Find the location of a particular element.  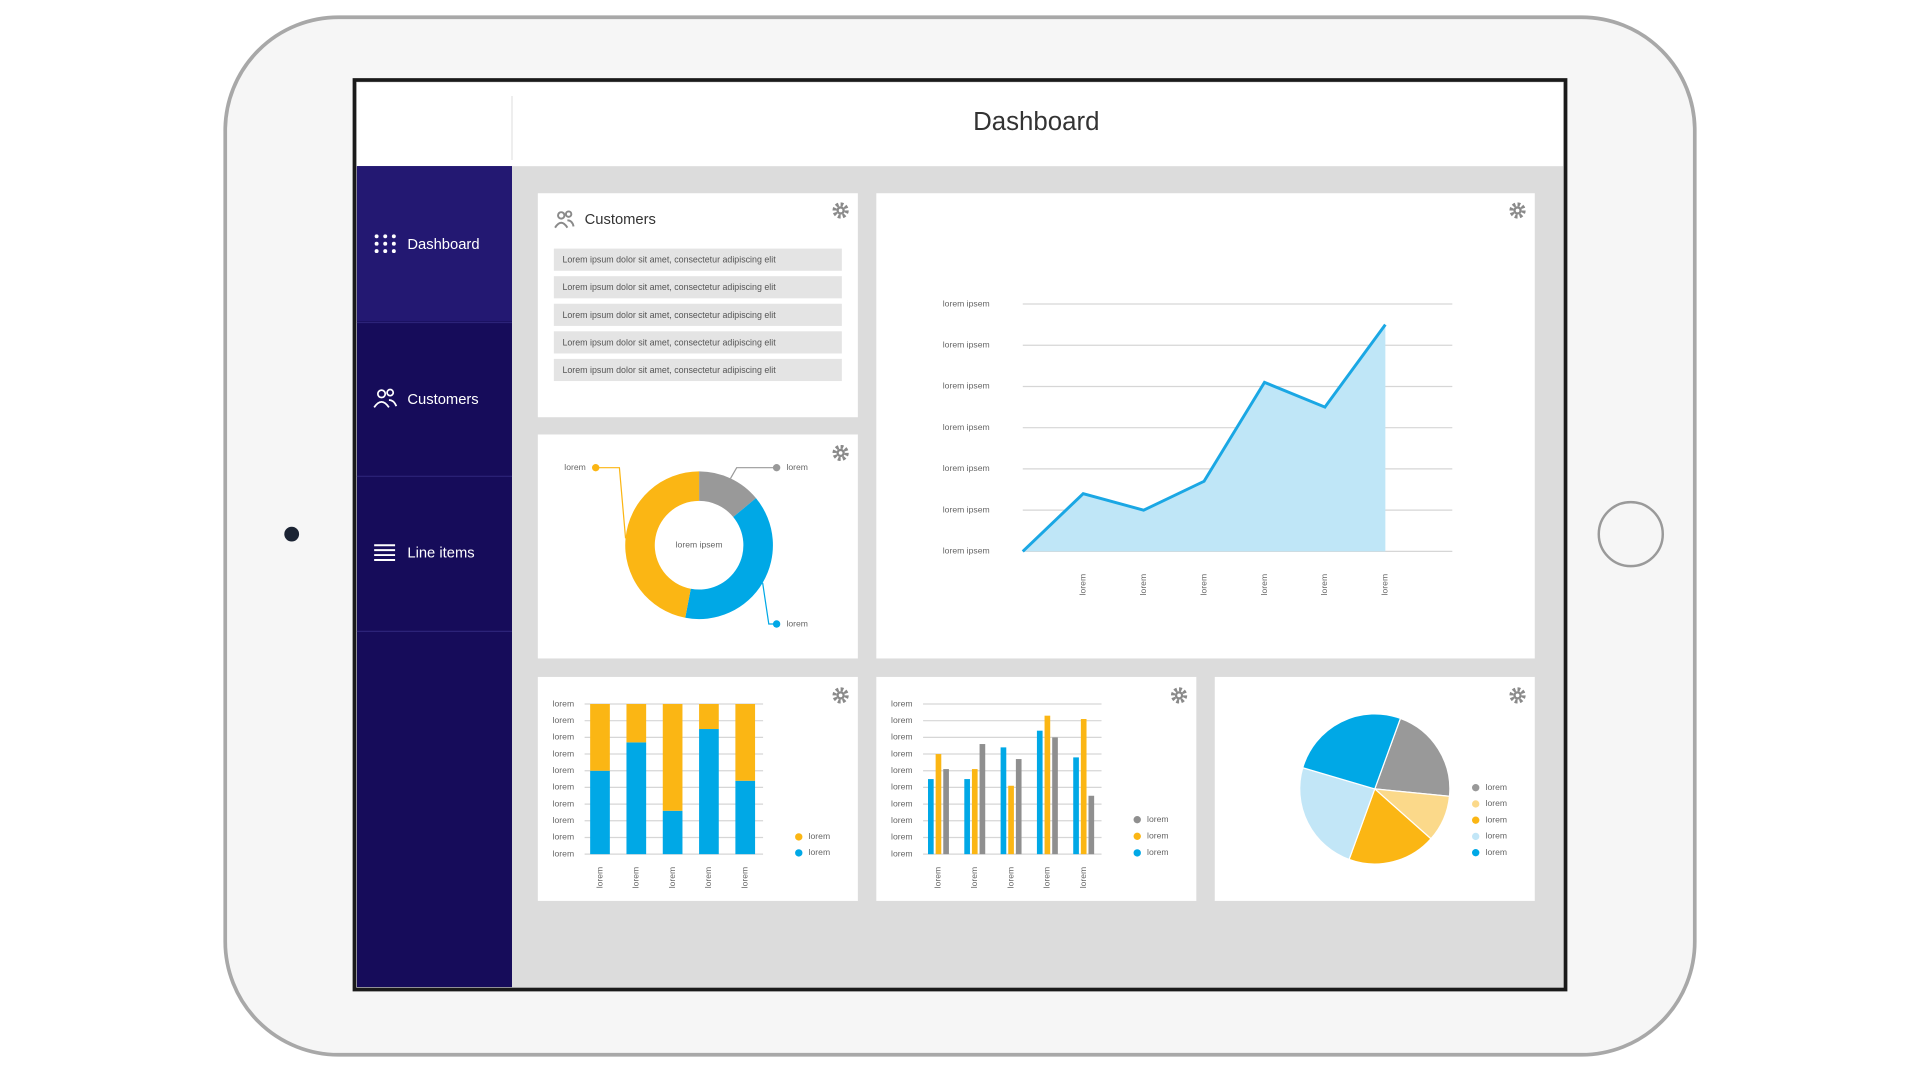

donut-center-label: lorem ipsem is located at coordinates (699, 545).